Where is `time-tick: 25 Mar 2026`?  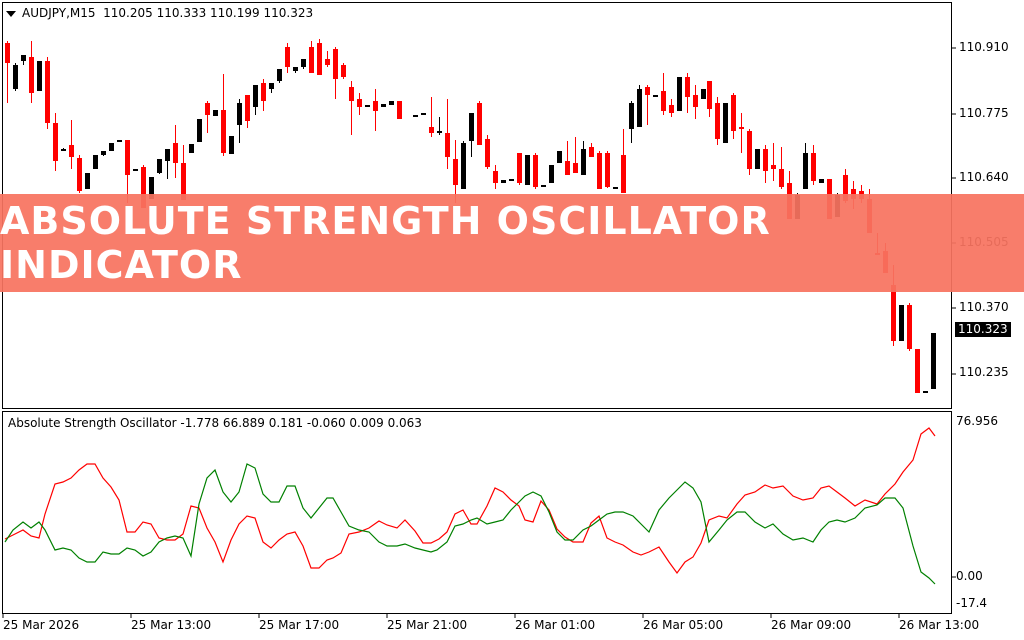
time-tick: 25 Mar 2026 is located at coordinates (41, 625).